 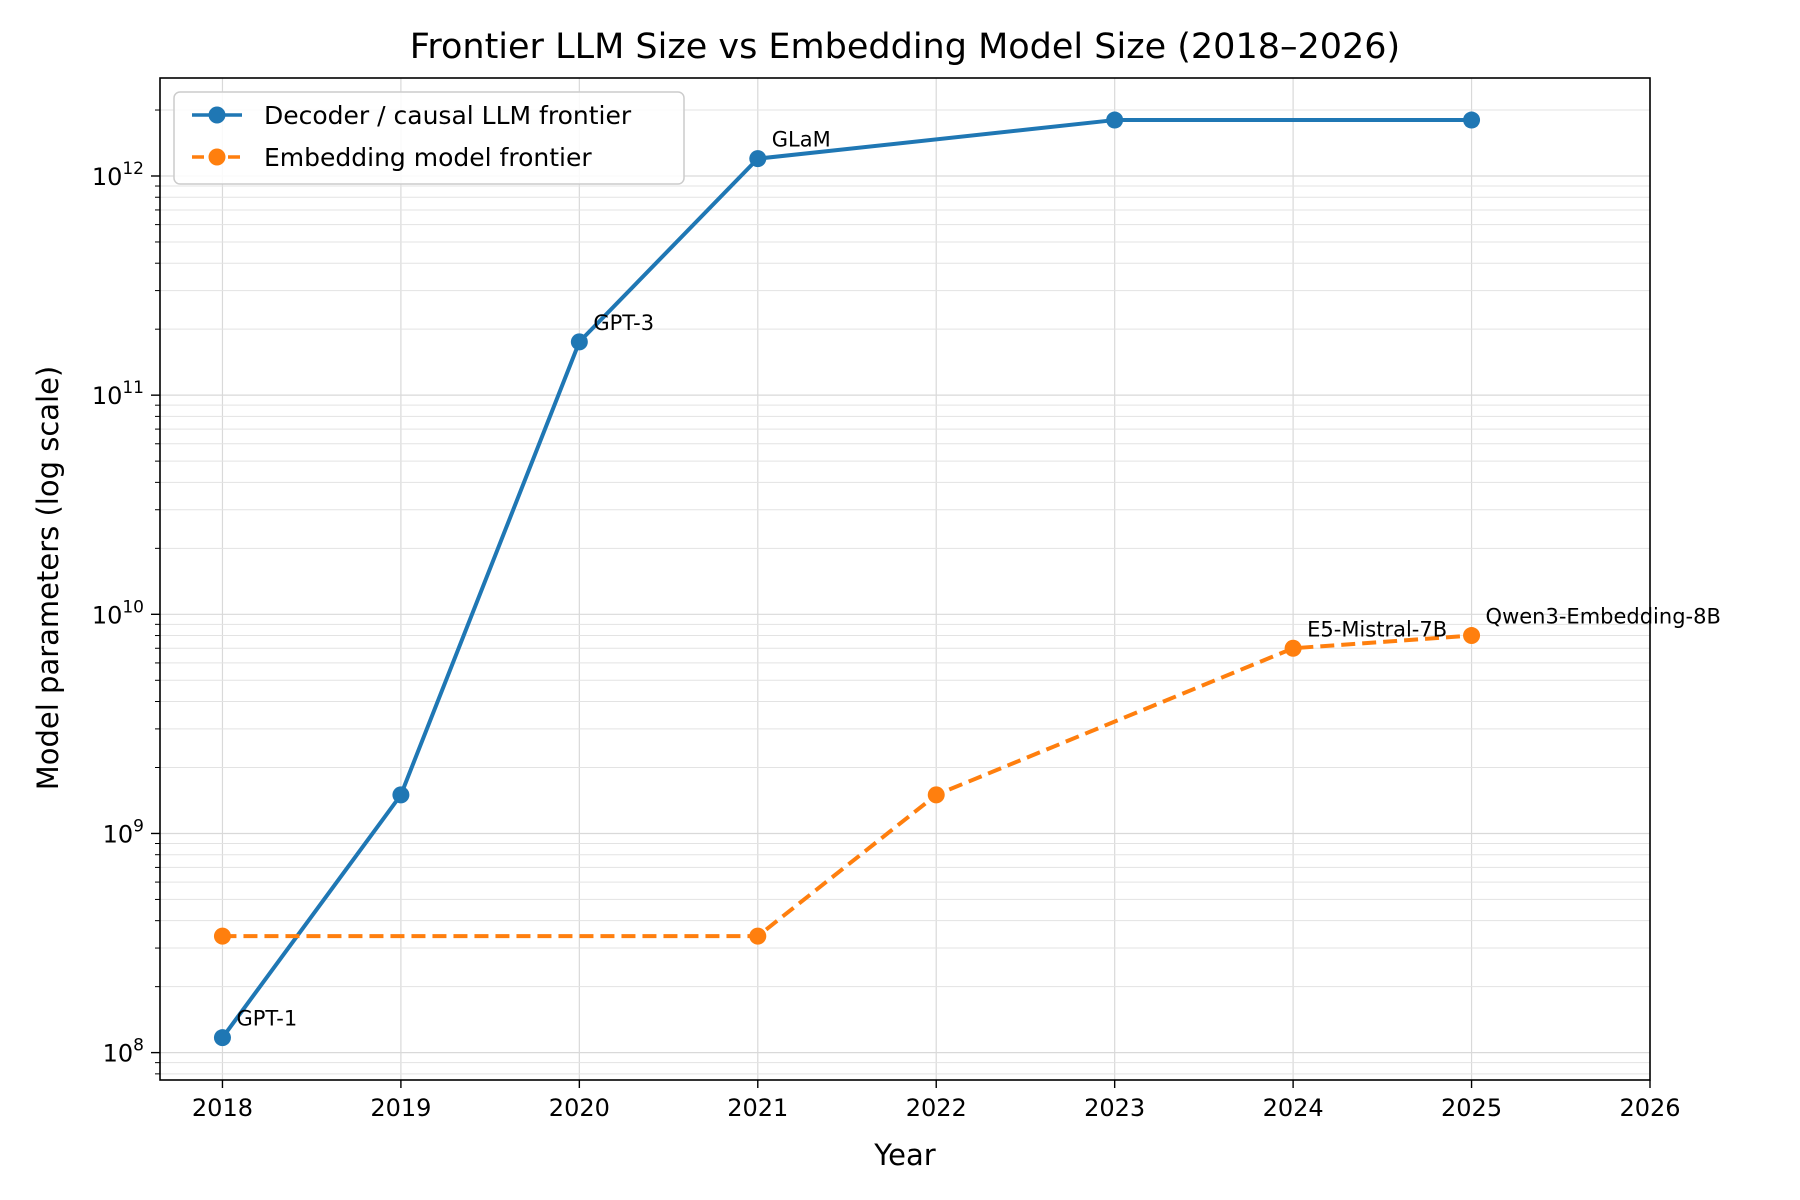 I want to click on x-tick-label: 2026, so click(x=1649, y=1108).